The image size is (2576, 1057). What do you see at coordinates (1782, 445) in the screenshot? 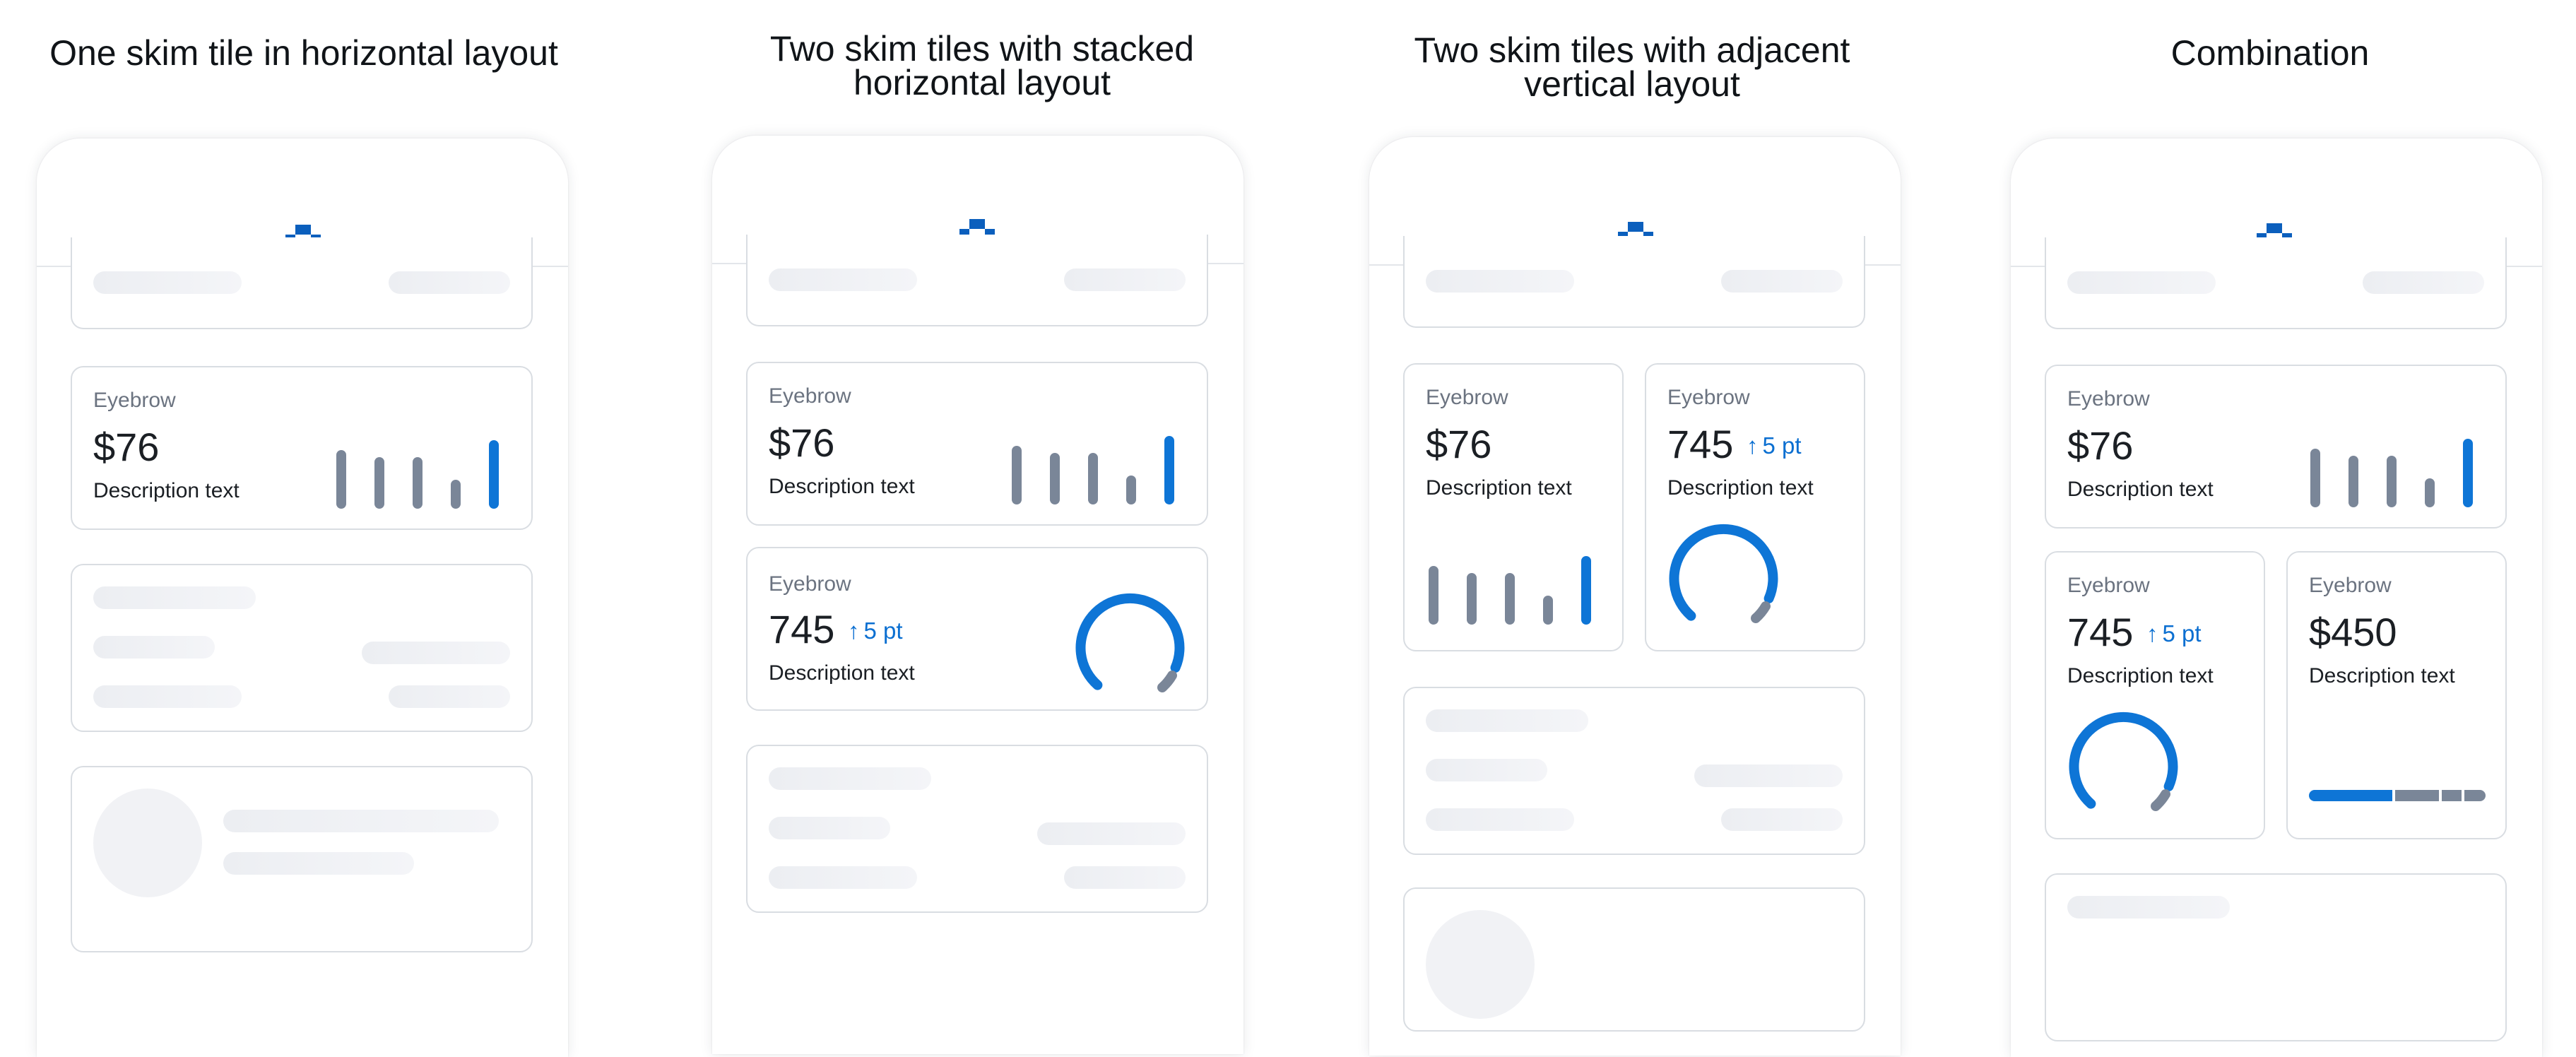
I see `delta-value: 5 pt` at bounding box center [1782, 445].